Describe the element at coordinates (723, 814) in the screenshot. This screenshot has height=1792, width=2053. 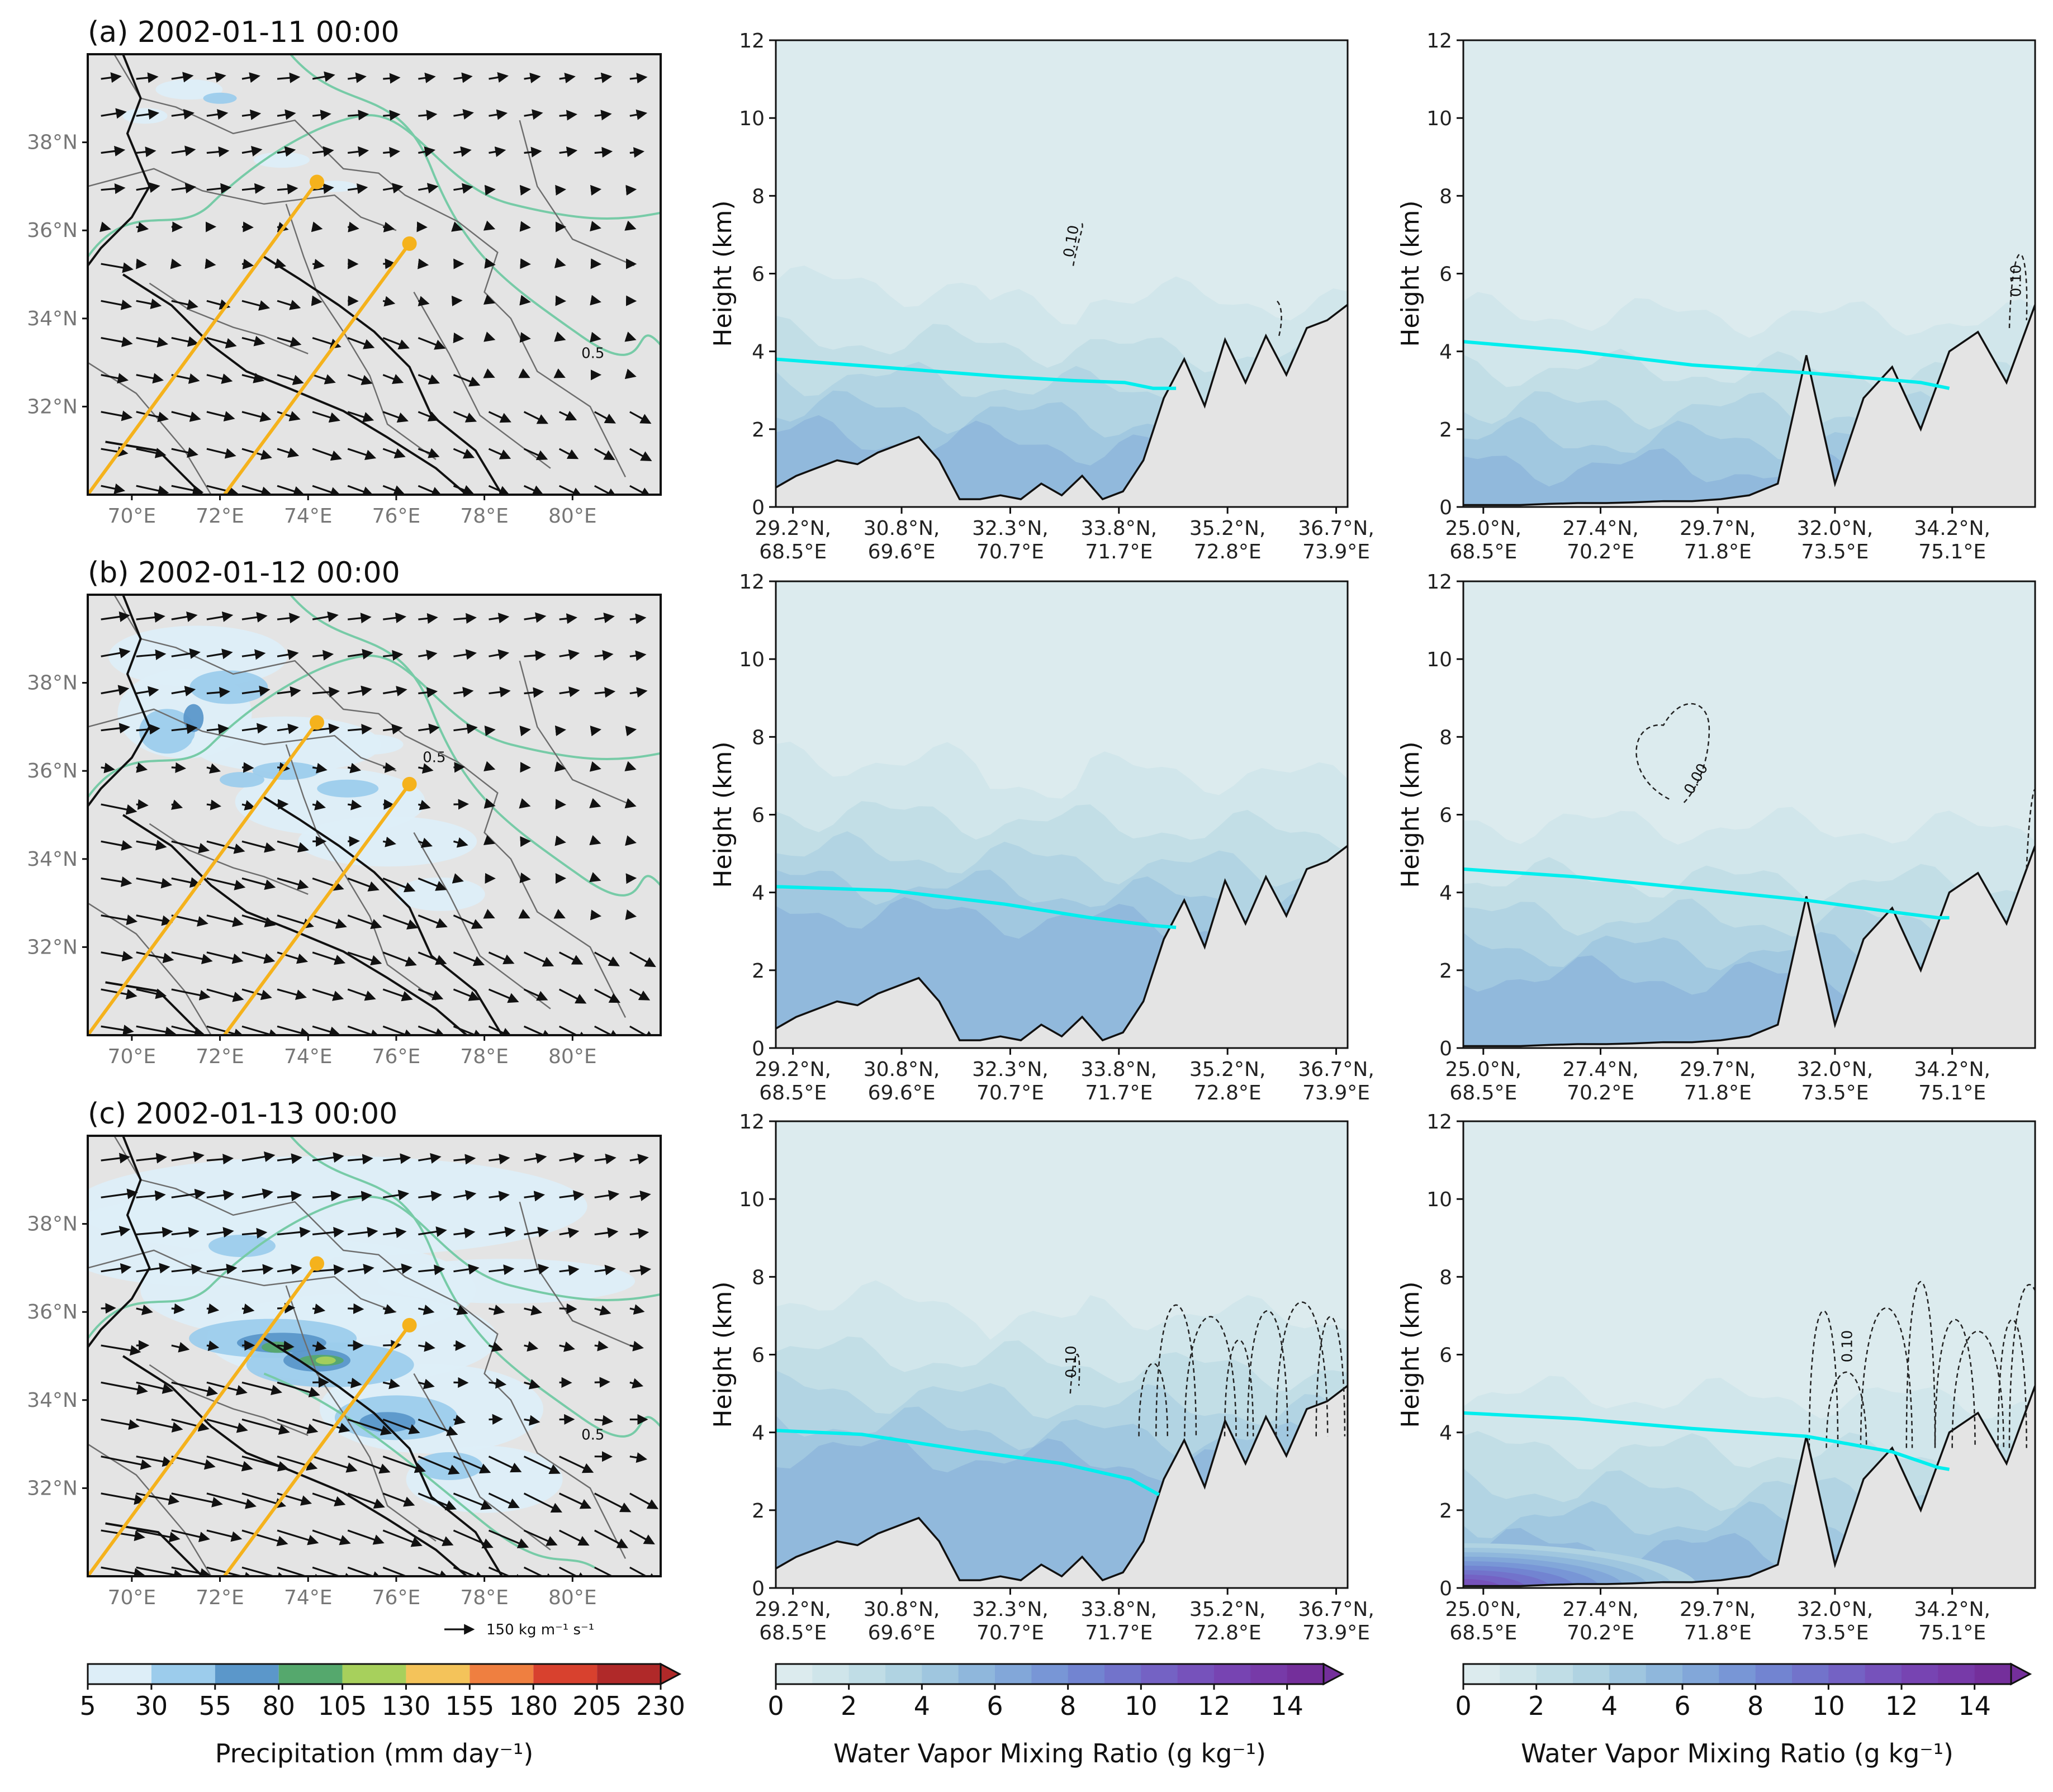
I see `y-axis-label: Height (km)` at that location.